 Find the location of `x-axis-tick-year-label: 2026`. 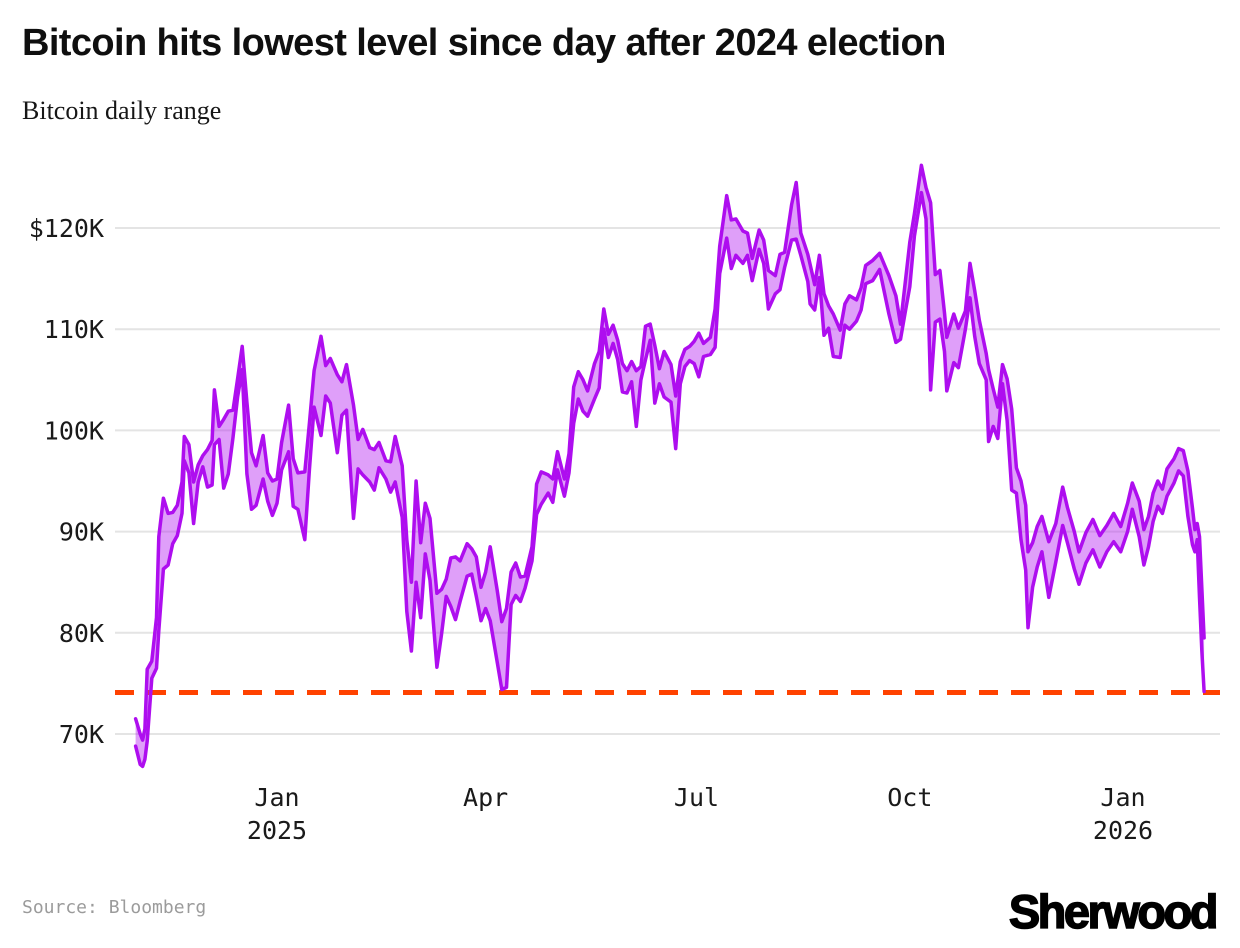

x-axis-tick-year-label: 2026 is located at coordinates (1123, 830).